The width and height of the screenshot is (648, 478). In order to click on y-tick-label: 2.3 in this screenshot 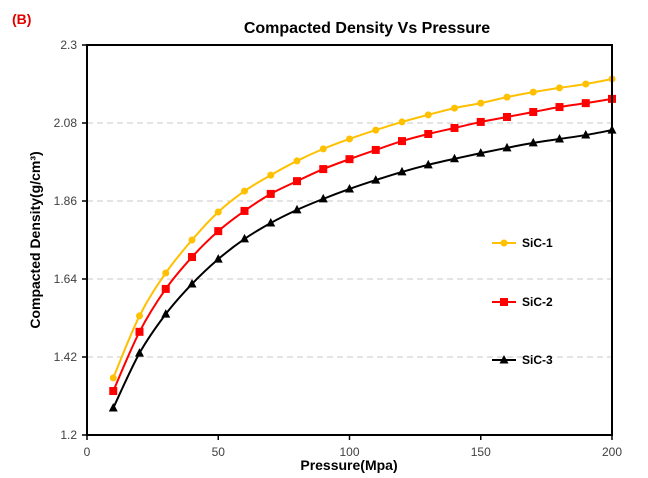, I will do `click(68, 45)`.